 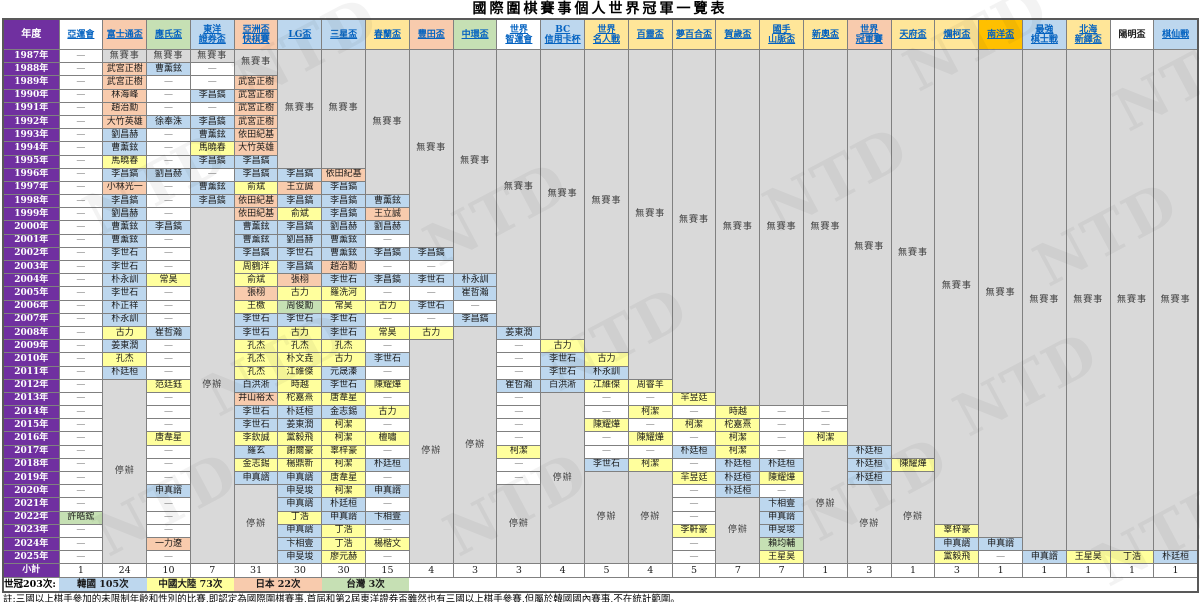 What do you see at coordinates (563, 194) in the screenshot?
I see `closed-cell-bc-card: 無賽事` at bounding box center [563, 194].